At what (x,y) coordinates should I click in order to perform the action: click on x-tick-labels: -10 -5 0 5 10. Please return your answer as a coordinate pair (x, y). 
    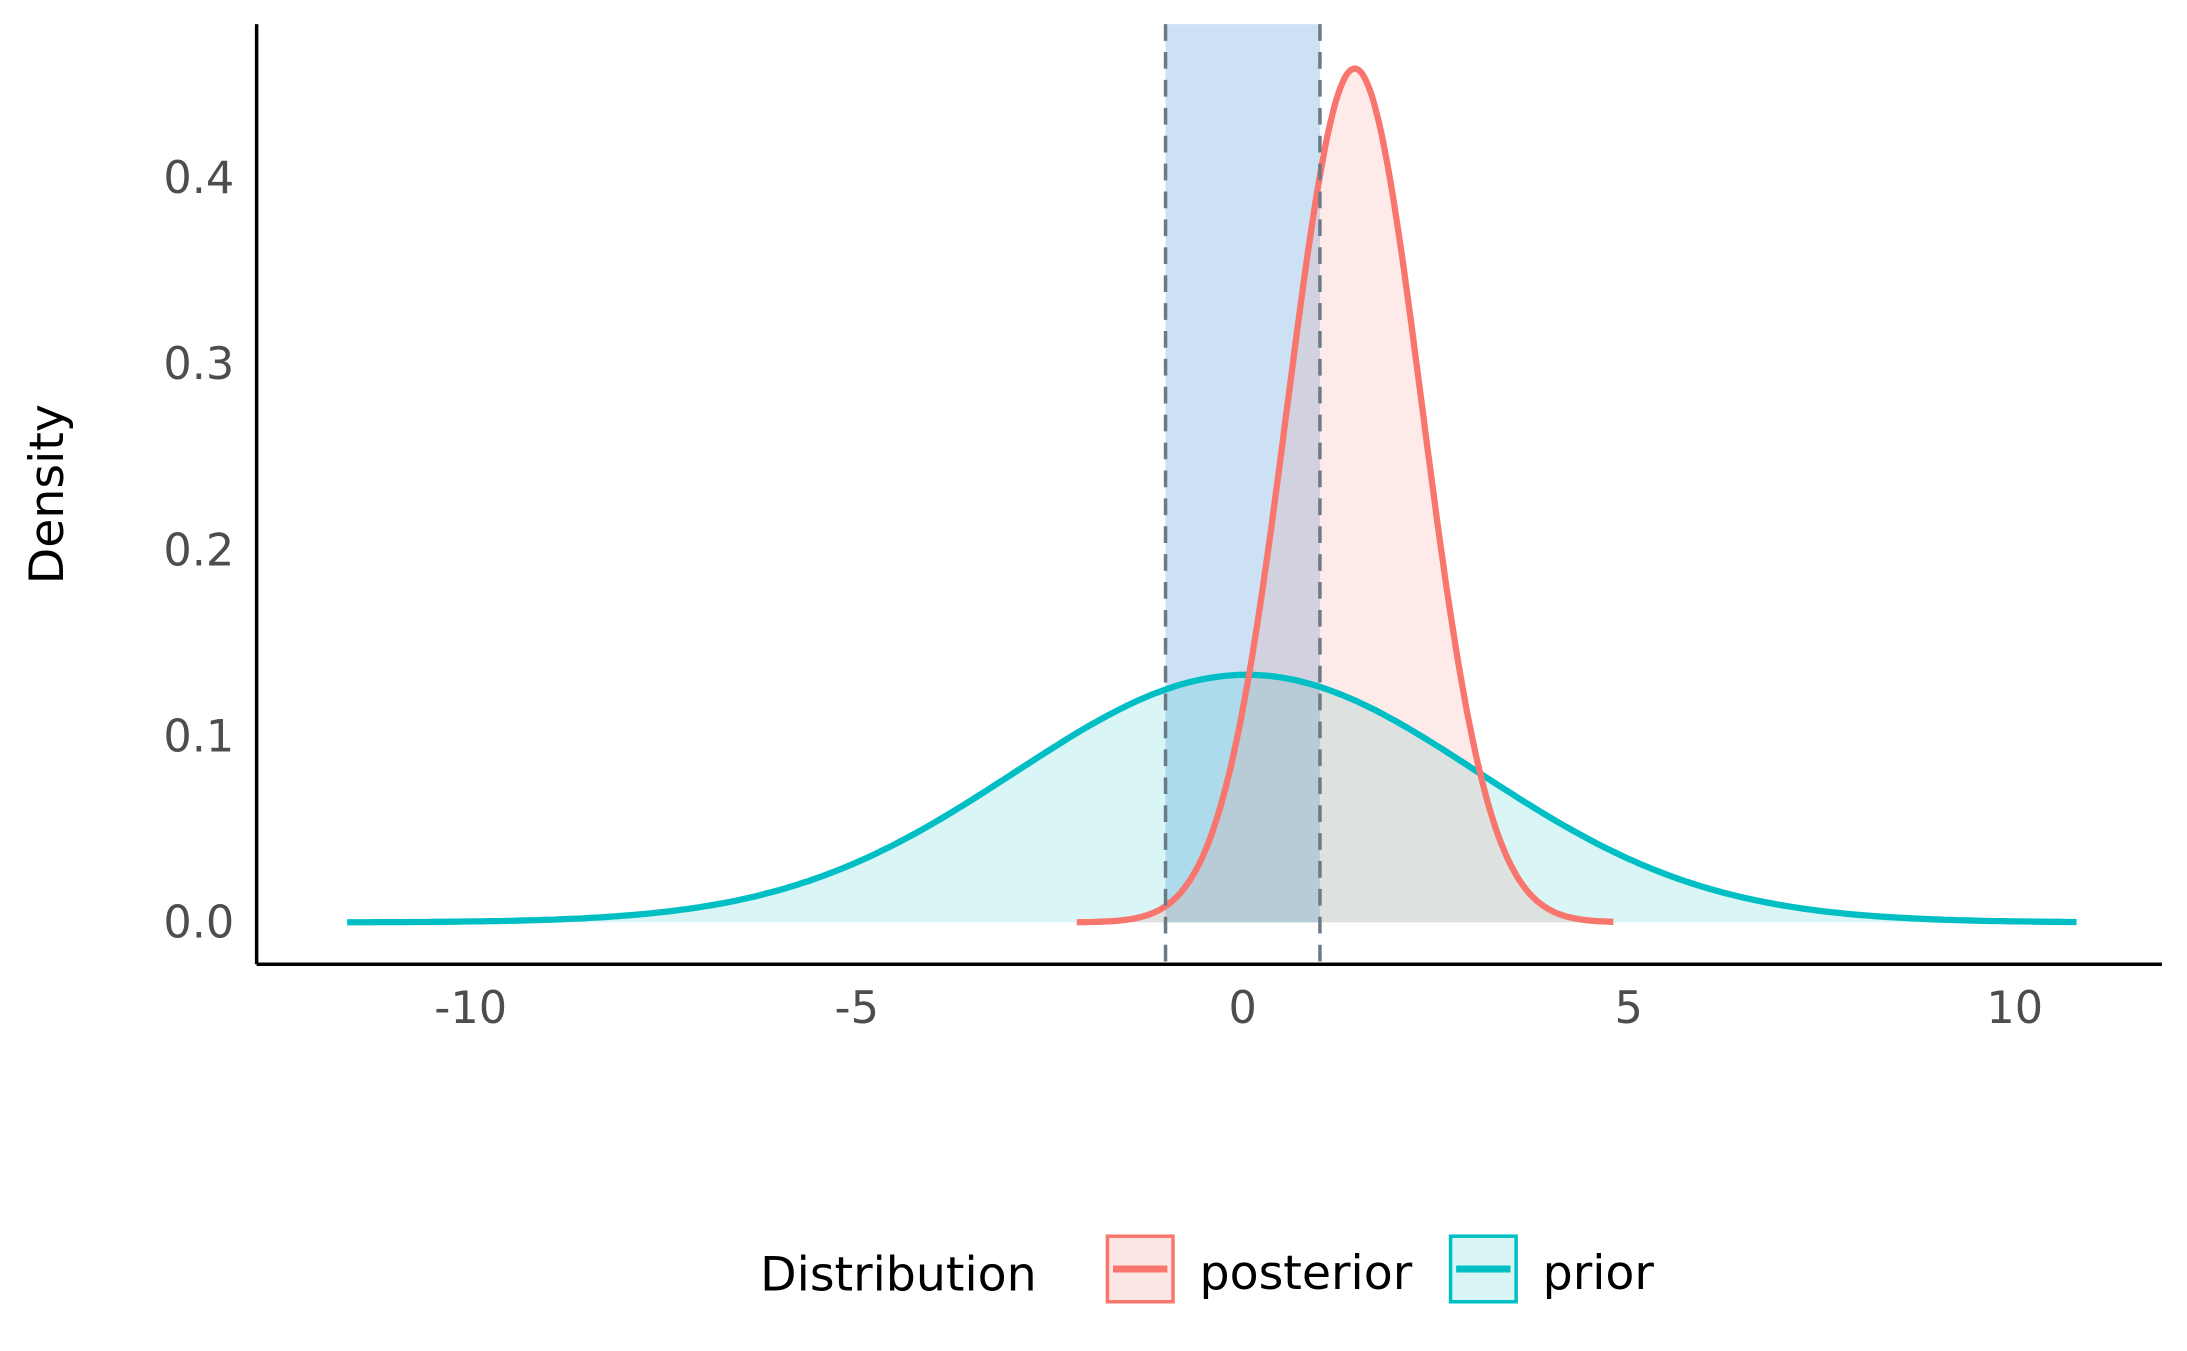
    Looking at the image, I should click on (1238, 1008).